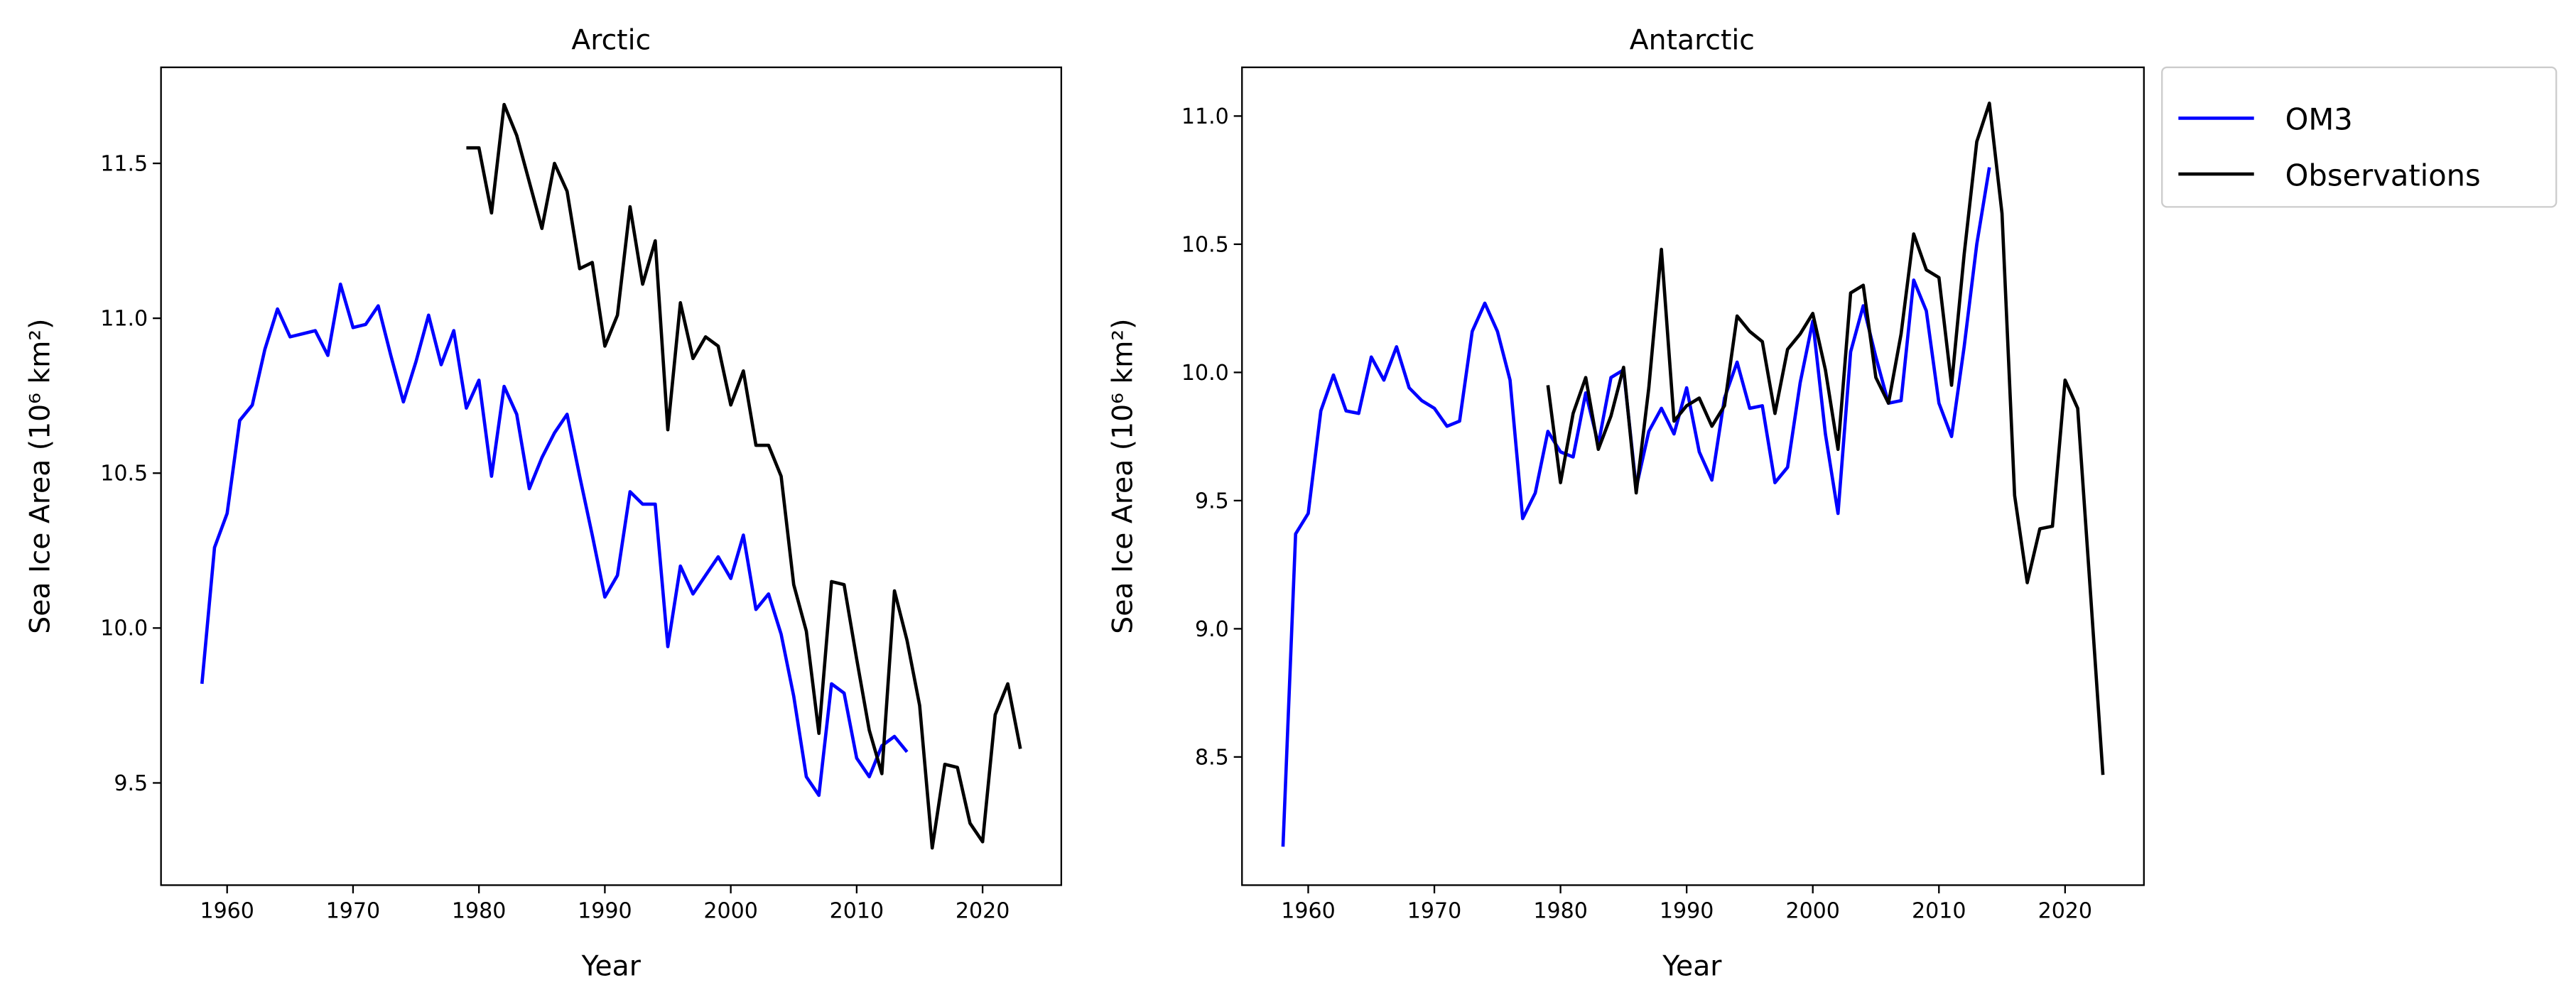  I want to click on arctic-y-axis-label: Sea Ice Area (10⁶ km²), so click(40, 477).